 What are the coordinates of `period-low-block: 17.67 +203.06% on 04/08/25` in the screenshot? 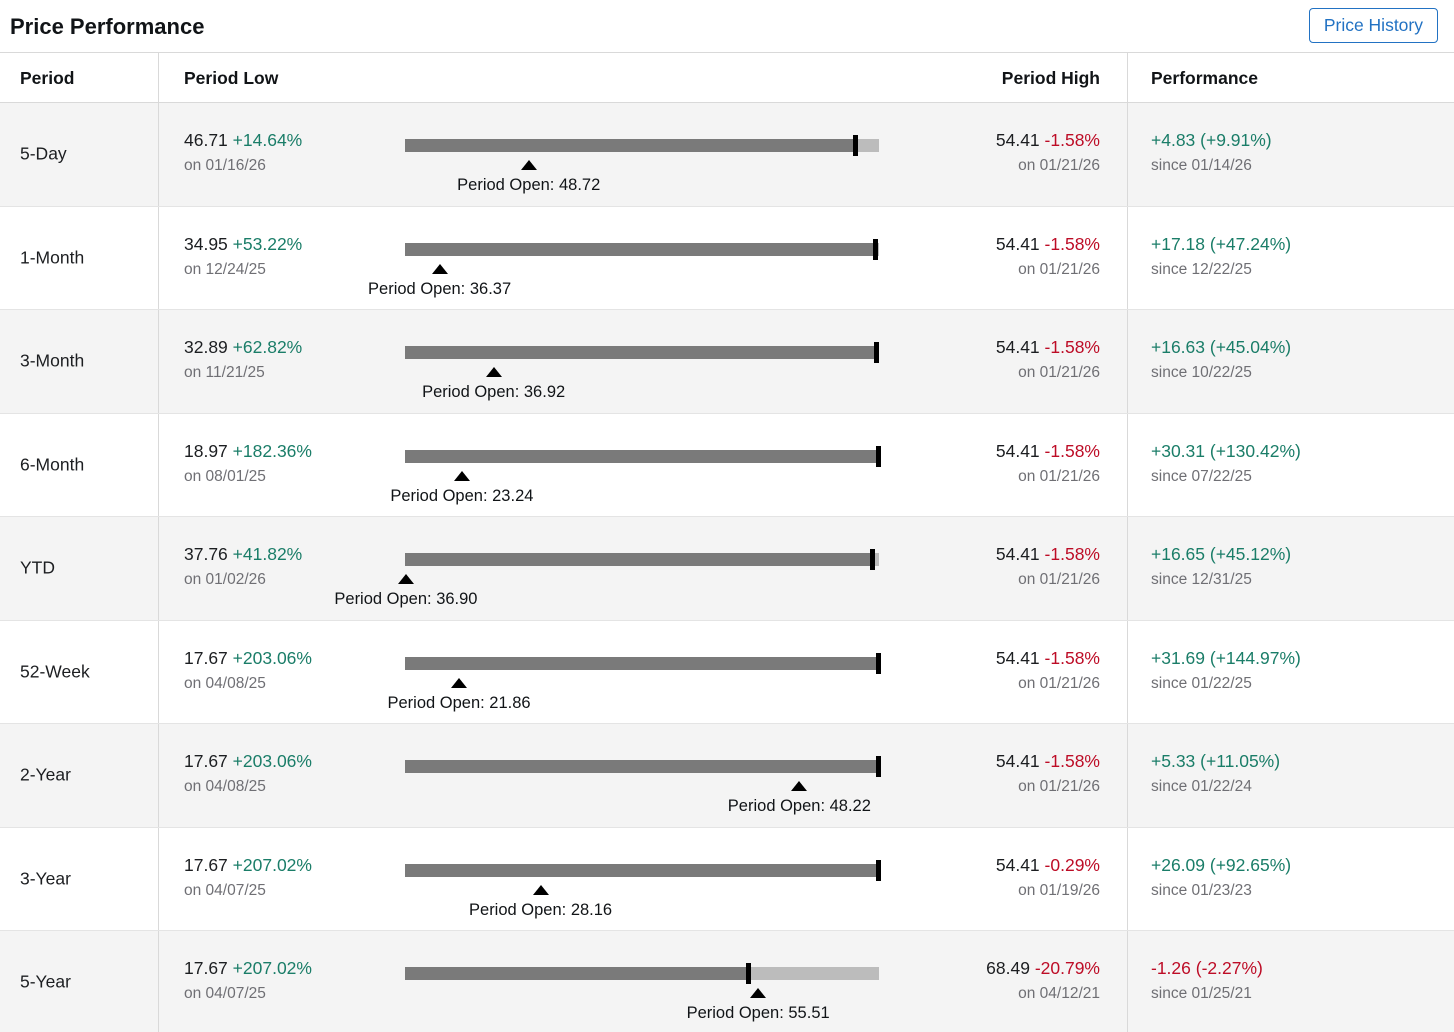 It's located at (248, 773).